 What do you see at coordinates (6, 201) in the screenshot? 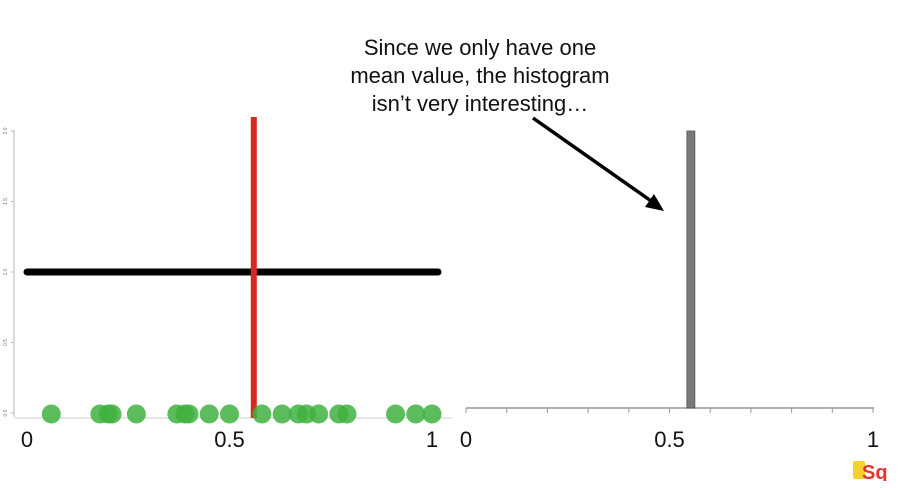
I see `left-y-tick-label: 1.5` at bounding box center [6, 201].